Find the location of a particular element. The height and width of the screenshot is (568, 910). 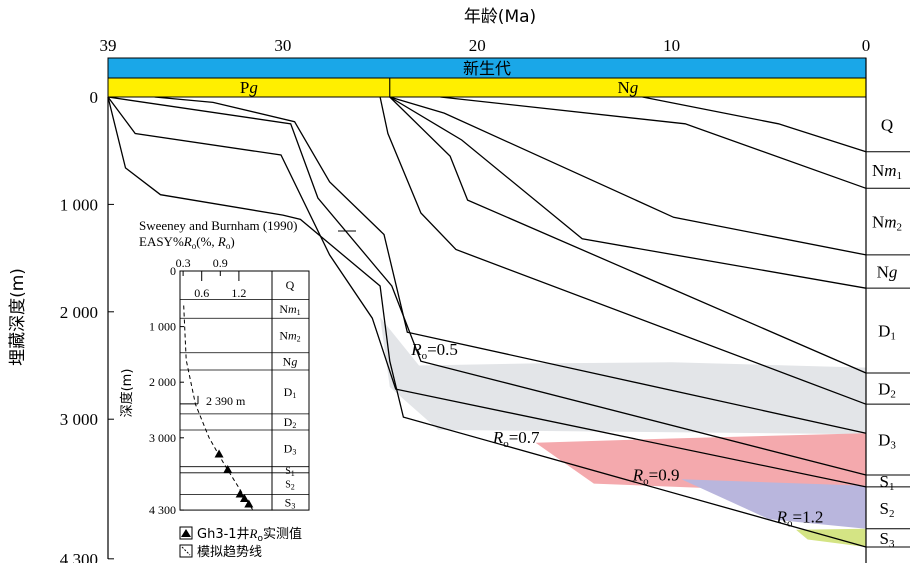

triangle-icon is located at coordinates (186, 533).